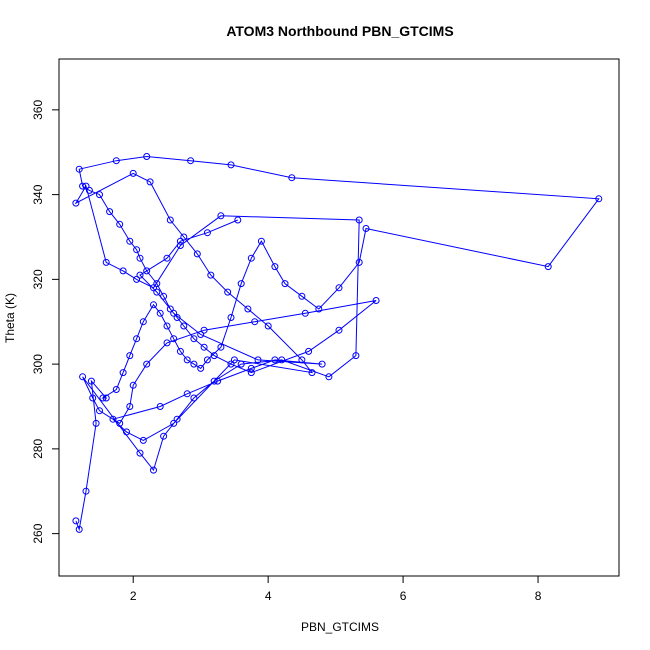 This screenshot has width=650, height=650. What do you see at coordinates (38, 110) in the screenshot?
I see `y-tick-label: 360` at bounding box center [38, 110].